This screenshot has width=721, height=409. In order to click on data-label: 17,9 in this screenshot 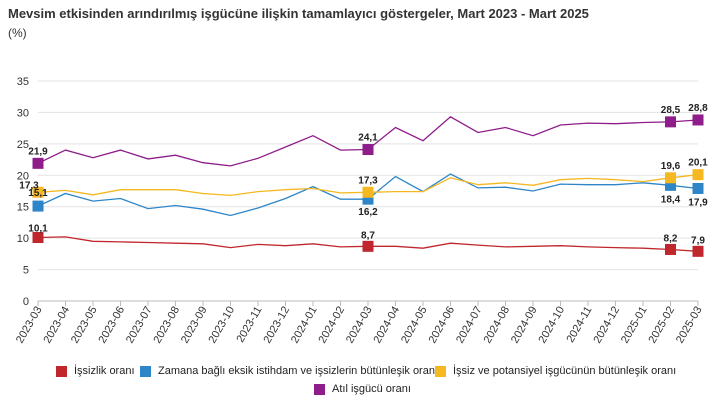, I will do `click(698, 202)`.